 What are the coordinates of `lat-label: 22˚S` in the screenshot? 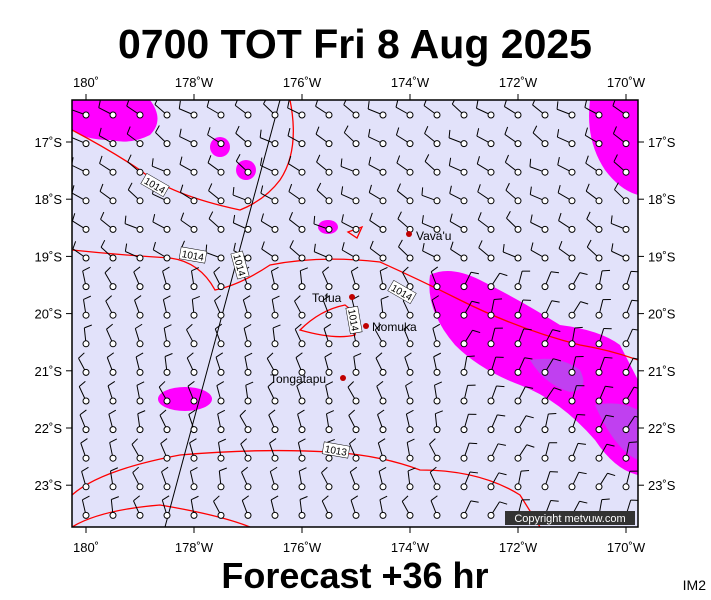 It's located at (49, 428).